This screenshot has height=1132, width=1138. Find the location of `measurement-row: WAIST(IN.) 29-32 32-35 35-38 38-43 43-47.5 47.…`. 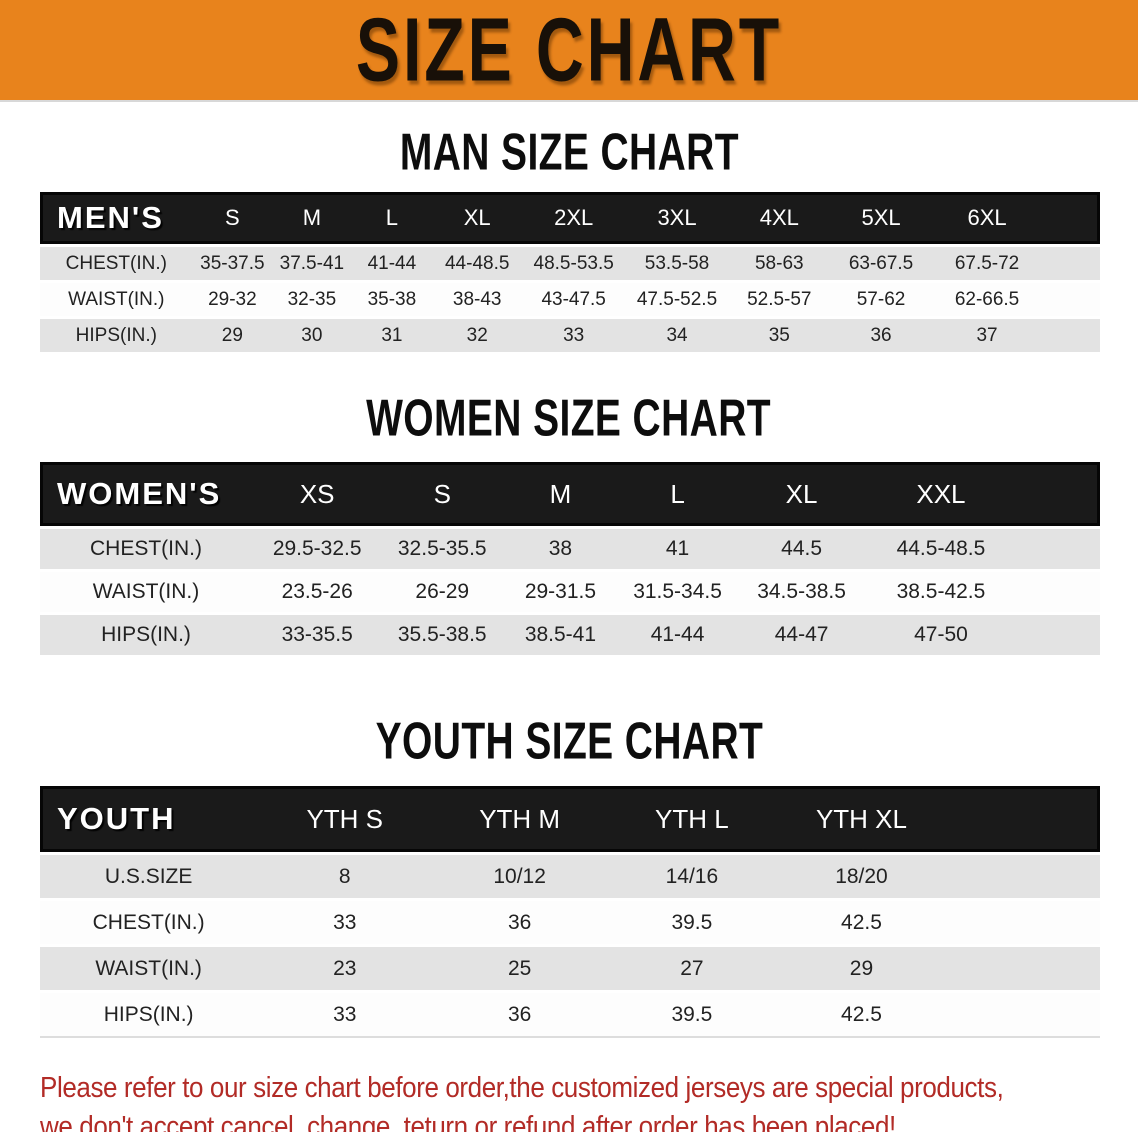

measurement-row: WAIST(IN.) 29-32 32-35 35-38 38-43 43-47.5 47.… is located at coordinates (570, 298).